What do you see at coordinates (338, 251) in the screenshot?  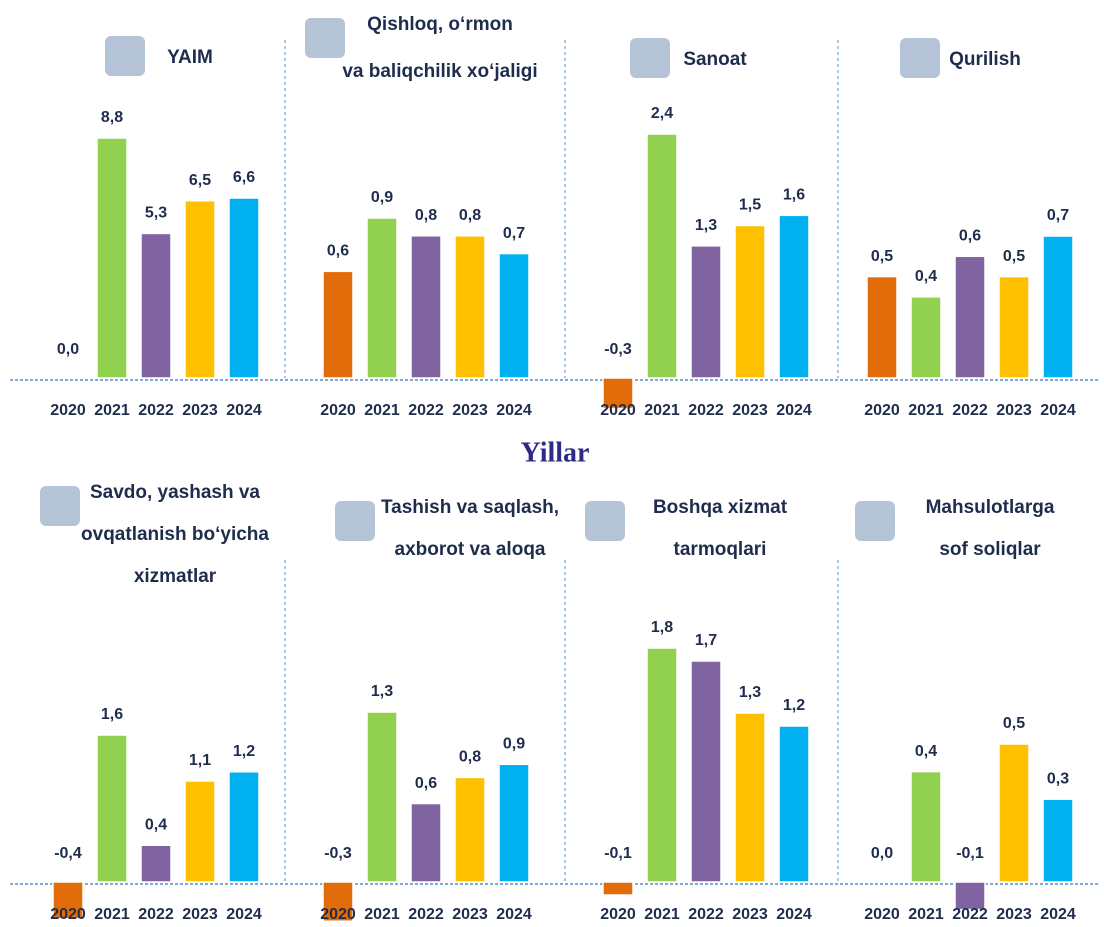 I see `value-label: 0,6` at bounding box center [338, 251].